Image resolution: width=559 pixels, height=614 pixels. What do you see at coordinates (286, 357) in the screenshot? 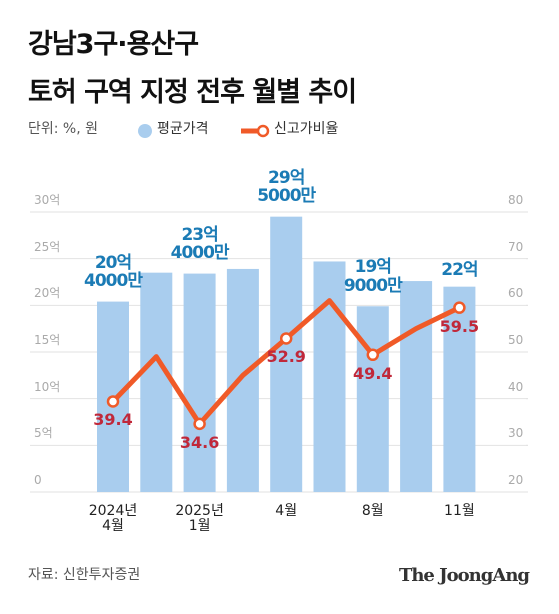
I see `line-value-label: 52.9` at bounding box center [286, 357].